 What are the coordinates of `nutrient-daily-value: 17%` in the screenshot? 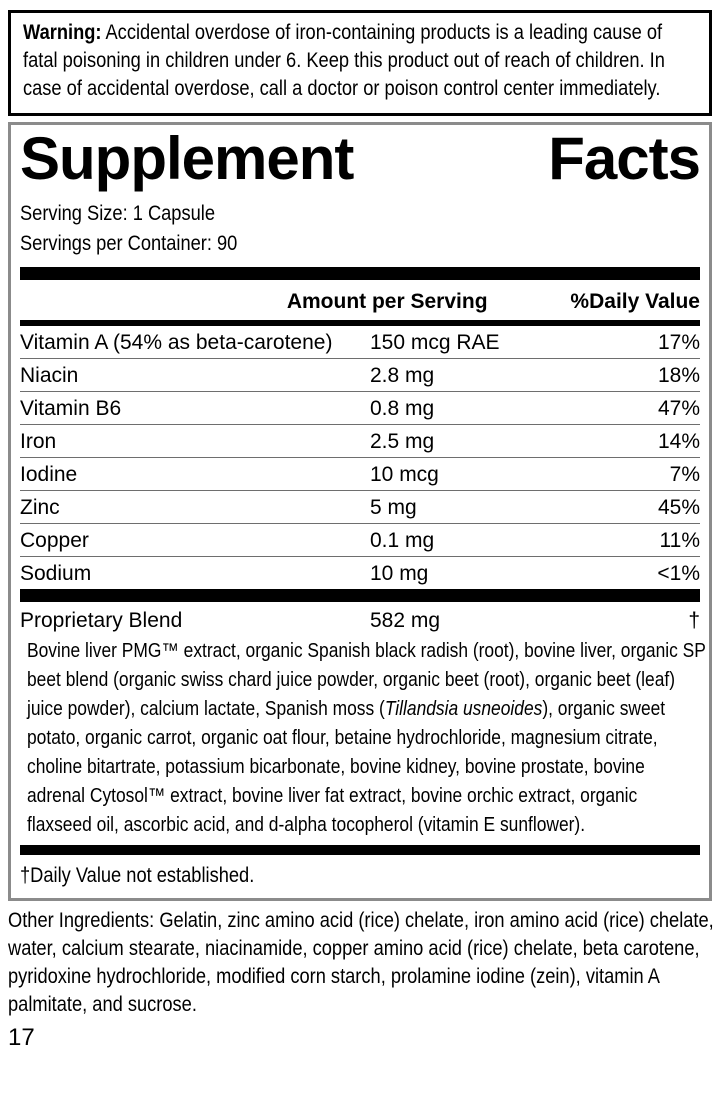 It's located at (678, 342).